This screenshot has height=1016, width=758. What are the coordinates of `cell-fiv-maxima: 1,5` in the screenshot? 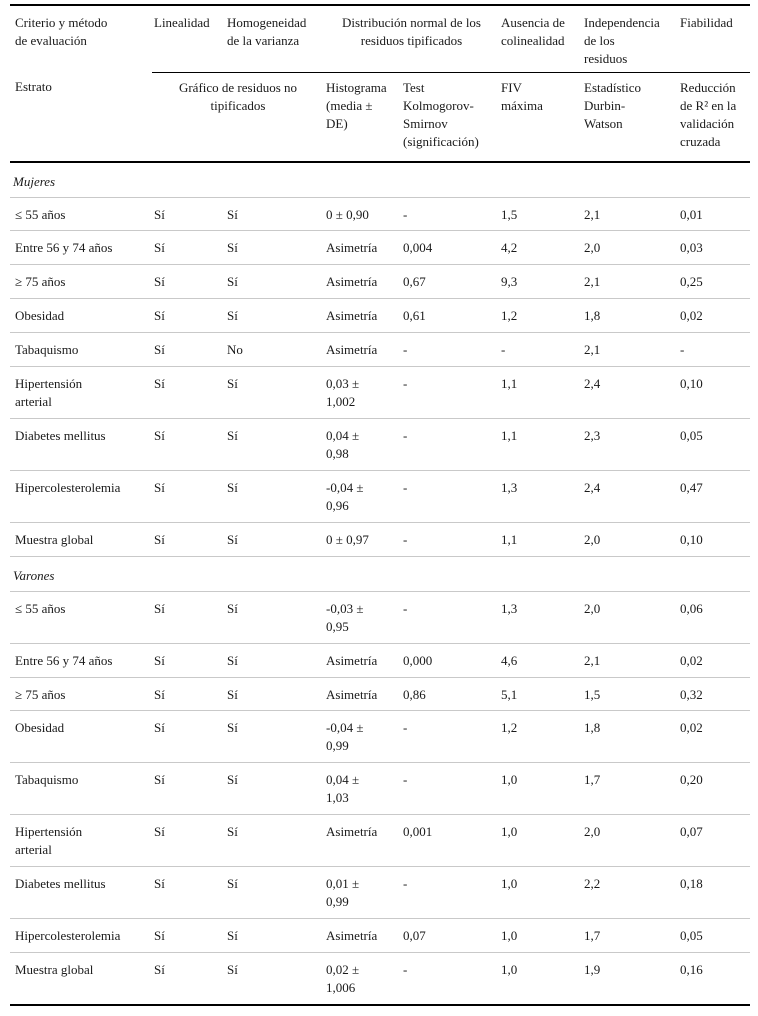 It's located at (540, 214).